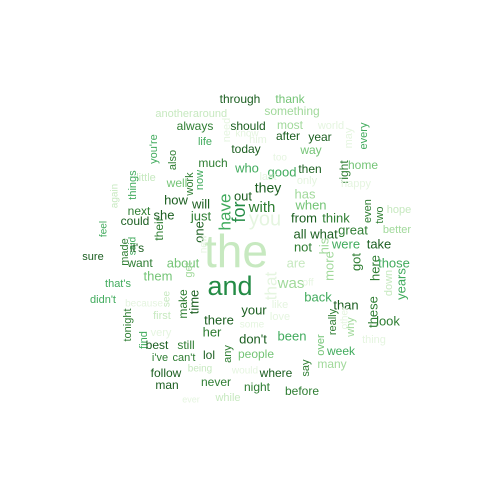 The image size is (504, 504). What do you see at coordinates (280, 317) in the screenshot?
I see `word-love: love` at bounding box center [280, 317].